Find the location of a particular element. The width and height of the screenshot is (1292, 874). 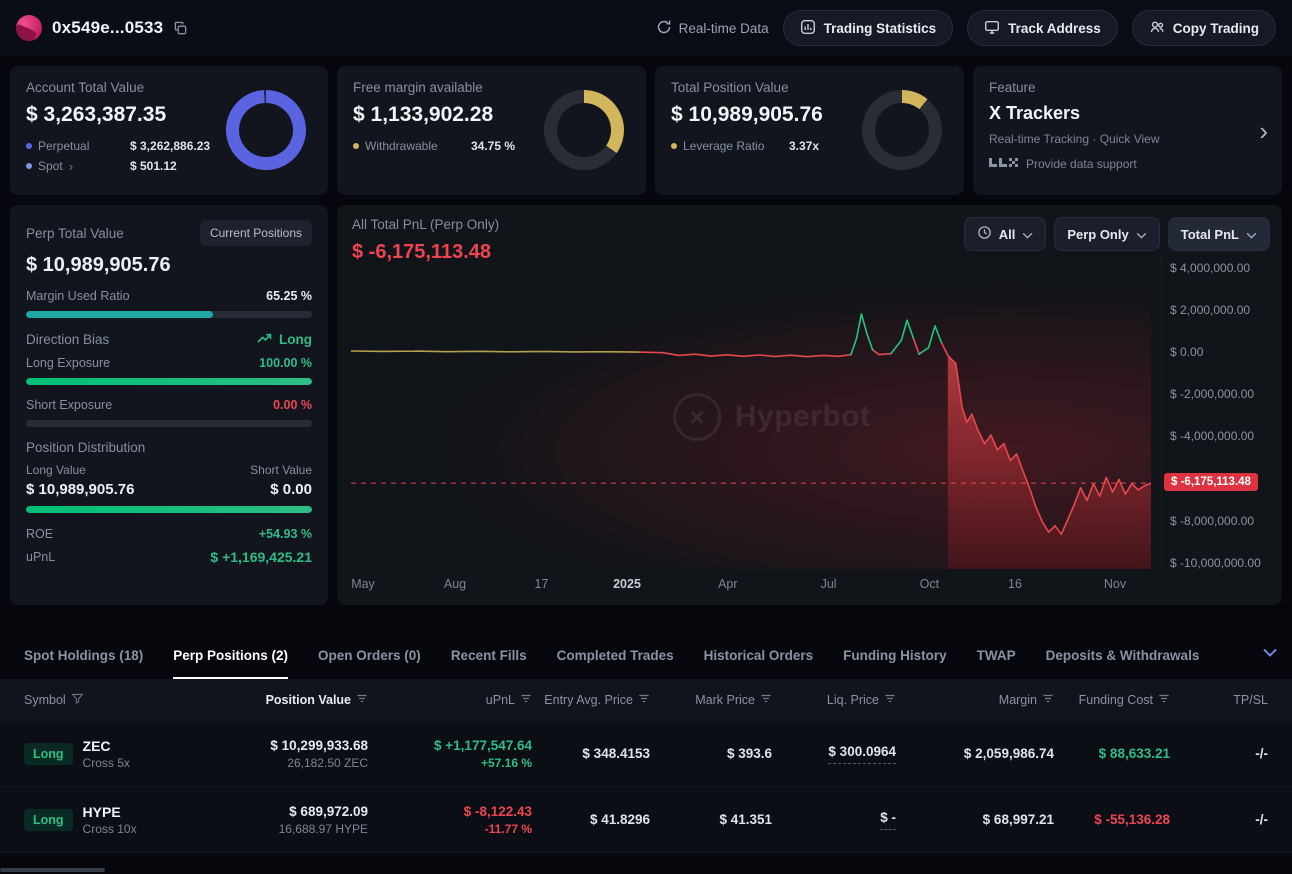

y-axis-label: $ 0.00 is located at coordinates (1187, 351).